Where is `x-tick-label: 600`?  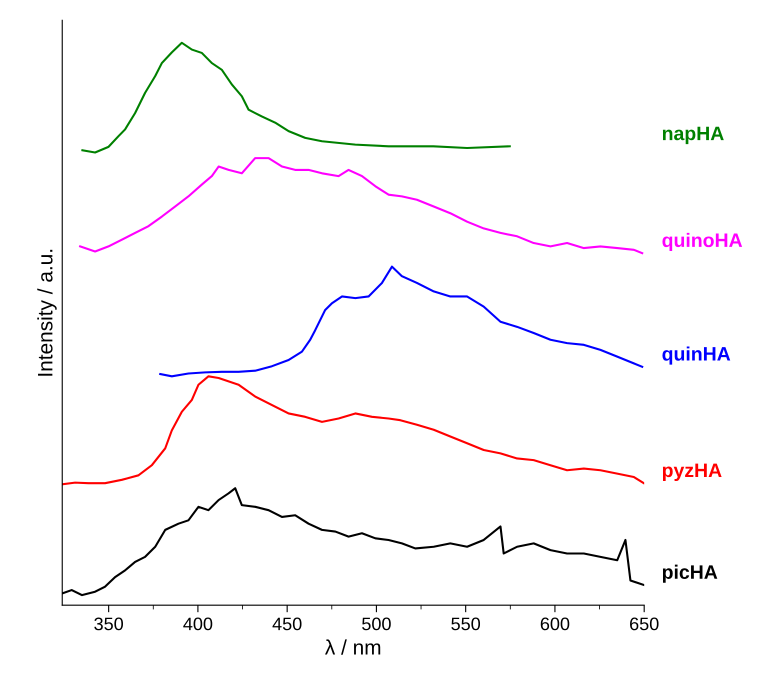
x-tick-label: 600 is located at coordinates (555, 624).